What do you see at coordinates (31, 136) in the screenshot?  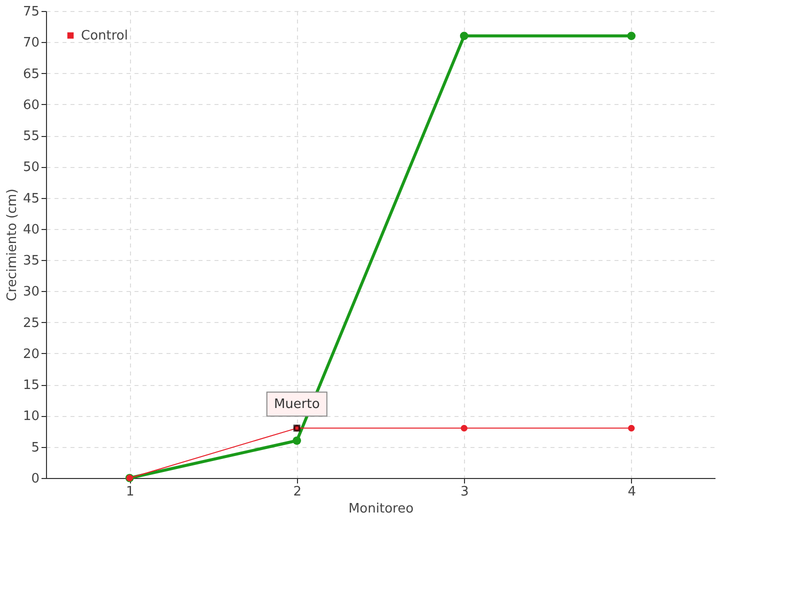 I see `y-tick-label: 55` at bounding box center [31, 136].